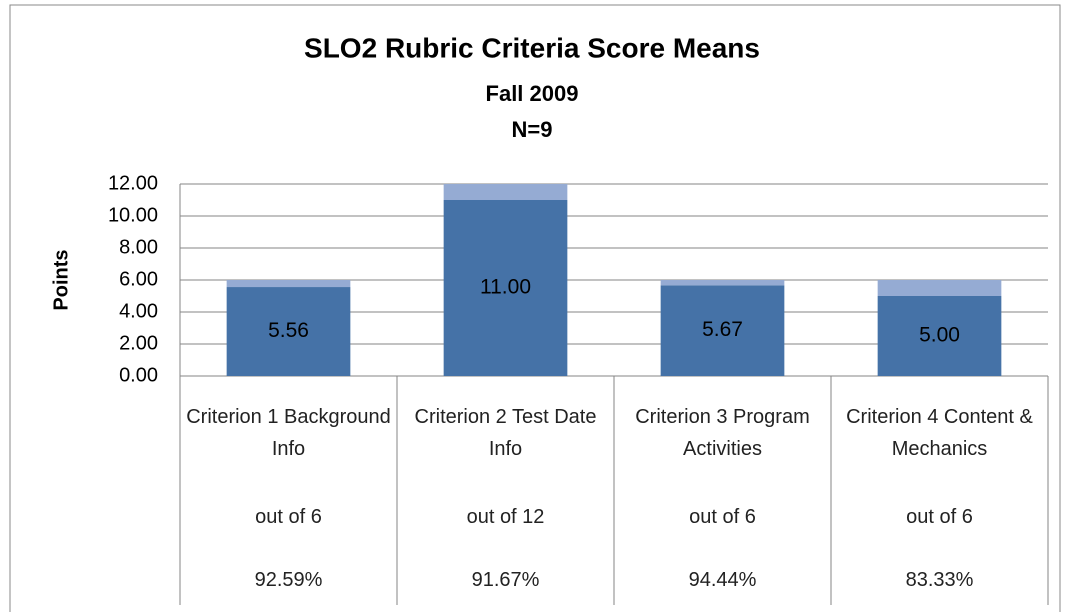 Image resolution: width=1065 pixels, height=612 pixels. Describe the element at coordinates (505, 433) in the screenshot. I see `x-tick-label: Criterion 2 Test Date Info` at that location.